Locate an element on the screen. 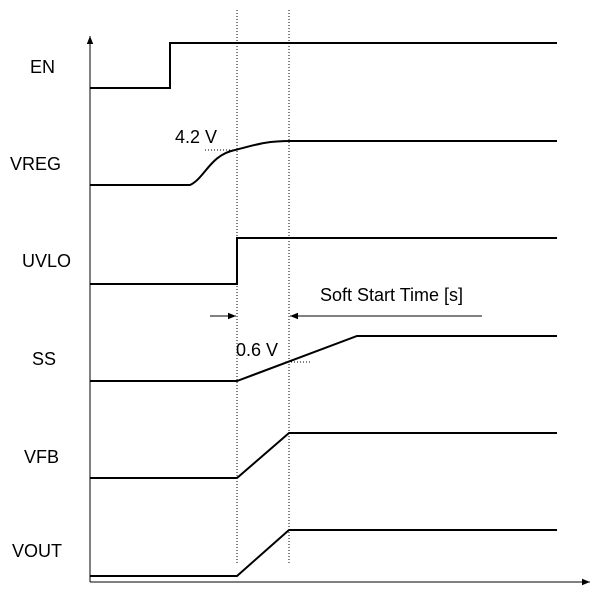 The image size is (592, 594). signal-label: VFB is located at coordinates (41, 457).